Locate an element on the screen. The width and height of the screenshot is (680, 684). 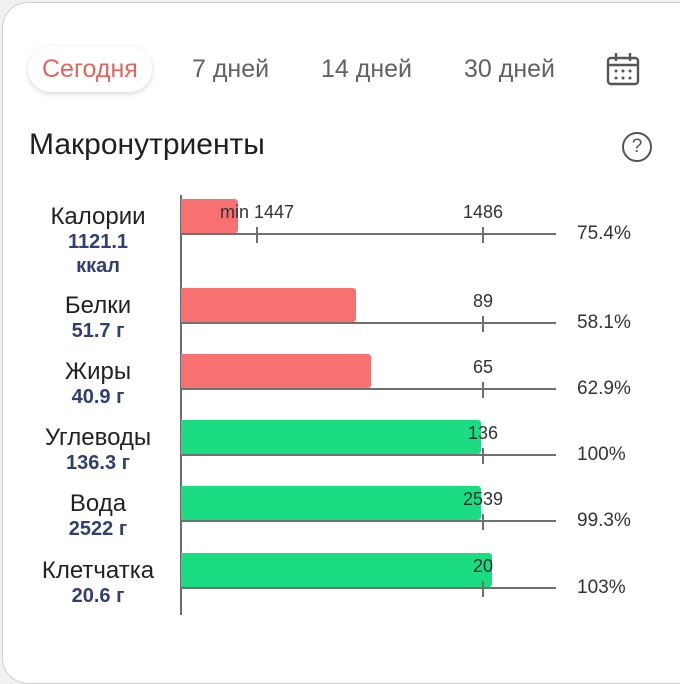
target-label: 2539 is located at coordinates (483, 499).